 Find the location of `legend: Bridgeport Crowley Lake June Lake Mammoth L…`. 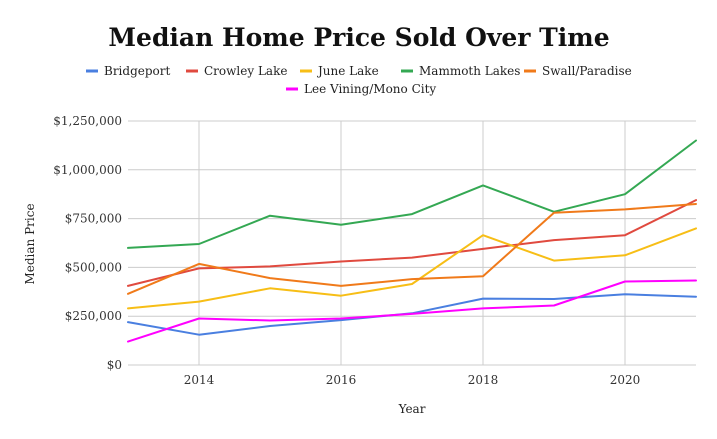

legend: Bridgeport Crowley Lake June Lake Mammoth L… is located at coordinates (359, 80).